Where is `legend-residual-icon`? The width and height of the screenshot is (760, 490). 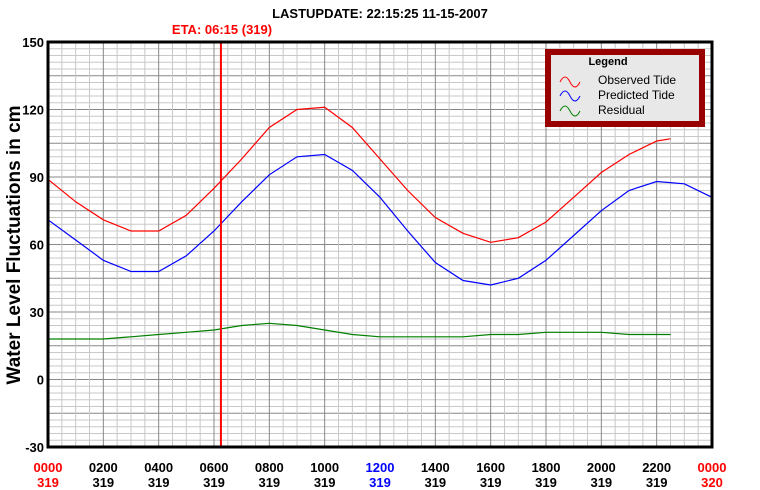
legend-residual-icon is located at coordinates (570, 111).